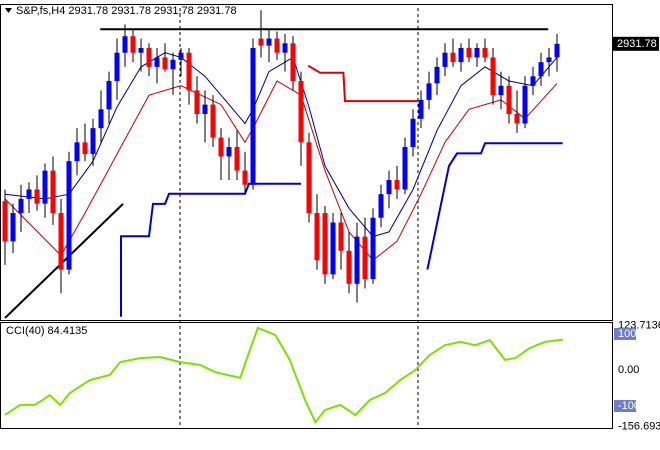 This screenshot has height=450, width=660. What do you see at coordinates (8, 10) in the screenshot?
I see `menu-triangle` at bounding box center [8, 10].